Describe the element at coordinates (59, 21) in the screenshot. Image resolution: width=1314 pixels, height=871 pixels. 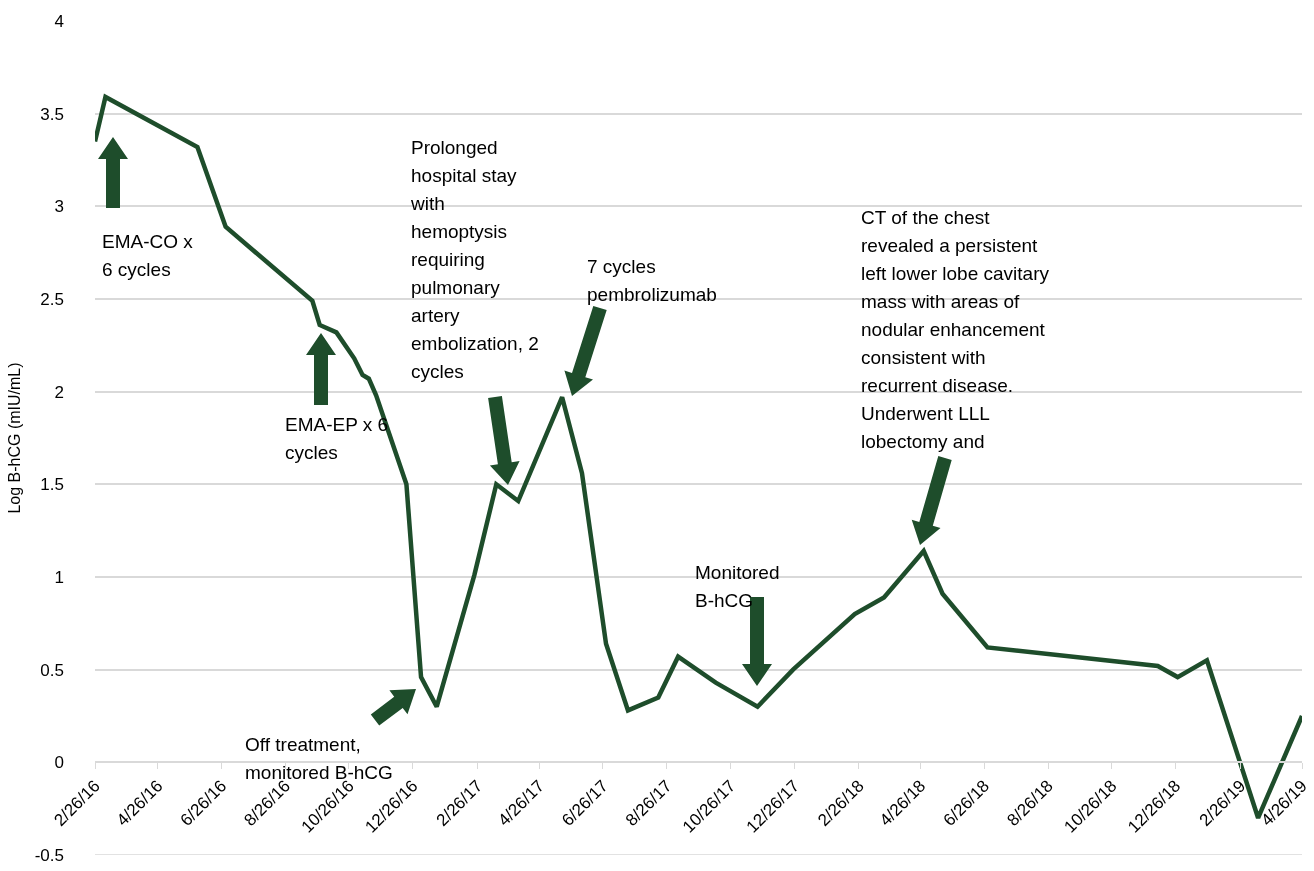
I see `y-tick-label: 4` at that location.